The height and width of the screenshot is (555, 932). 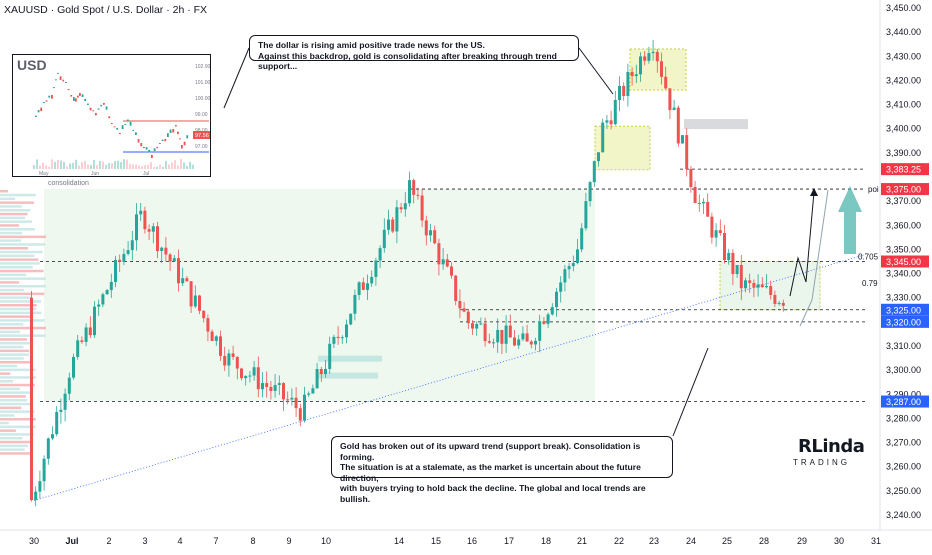 I want to click on consolidation-label: consolidation, so click(x=68, y=183).